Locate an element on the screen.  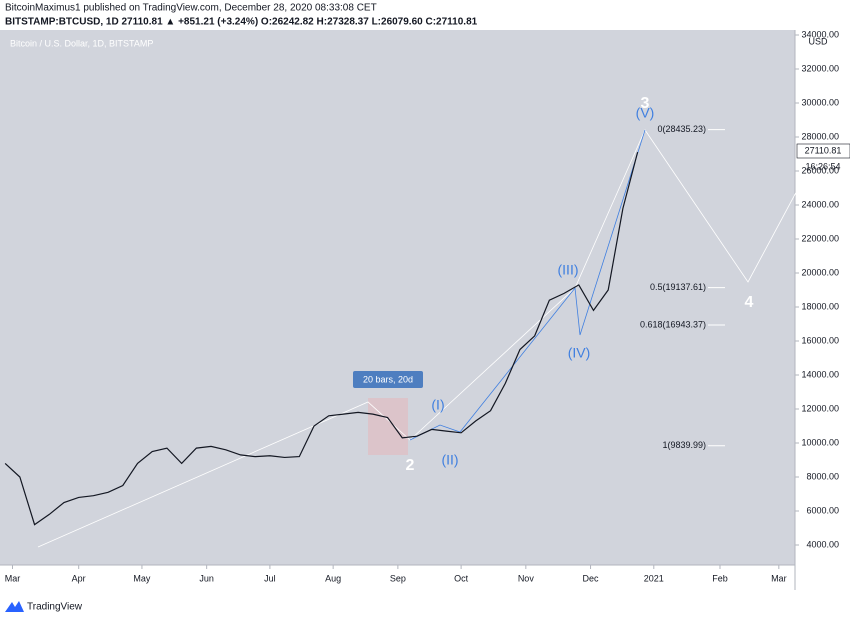
y-tick-label: 10000.00 is located at coordinates (820, 442).